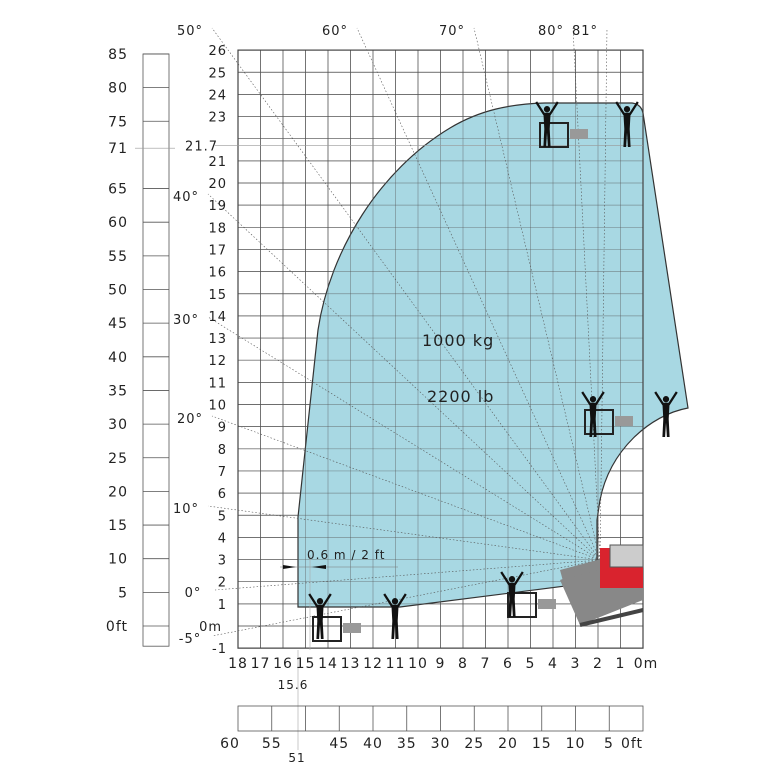  I want to click on reach-label-m: 13, so click(351, 664).